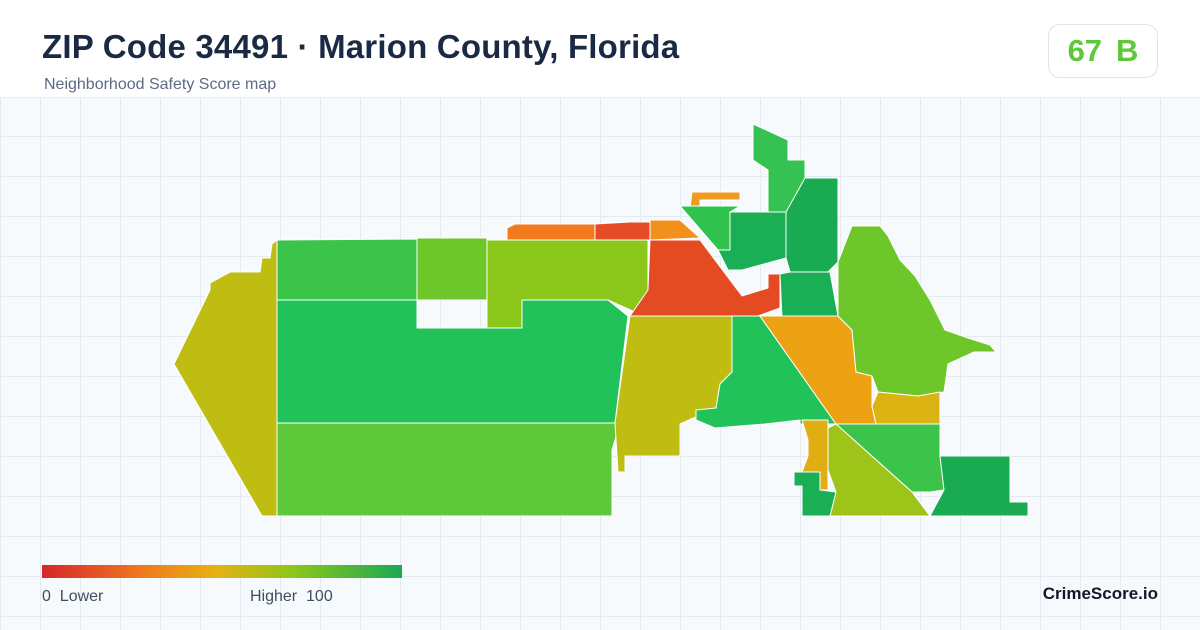 The height and width of the screenshot is (630, 1200). I want to click on legend-max-text: Higher, so click(274, 596).